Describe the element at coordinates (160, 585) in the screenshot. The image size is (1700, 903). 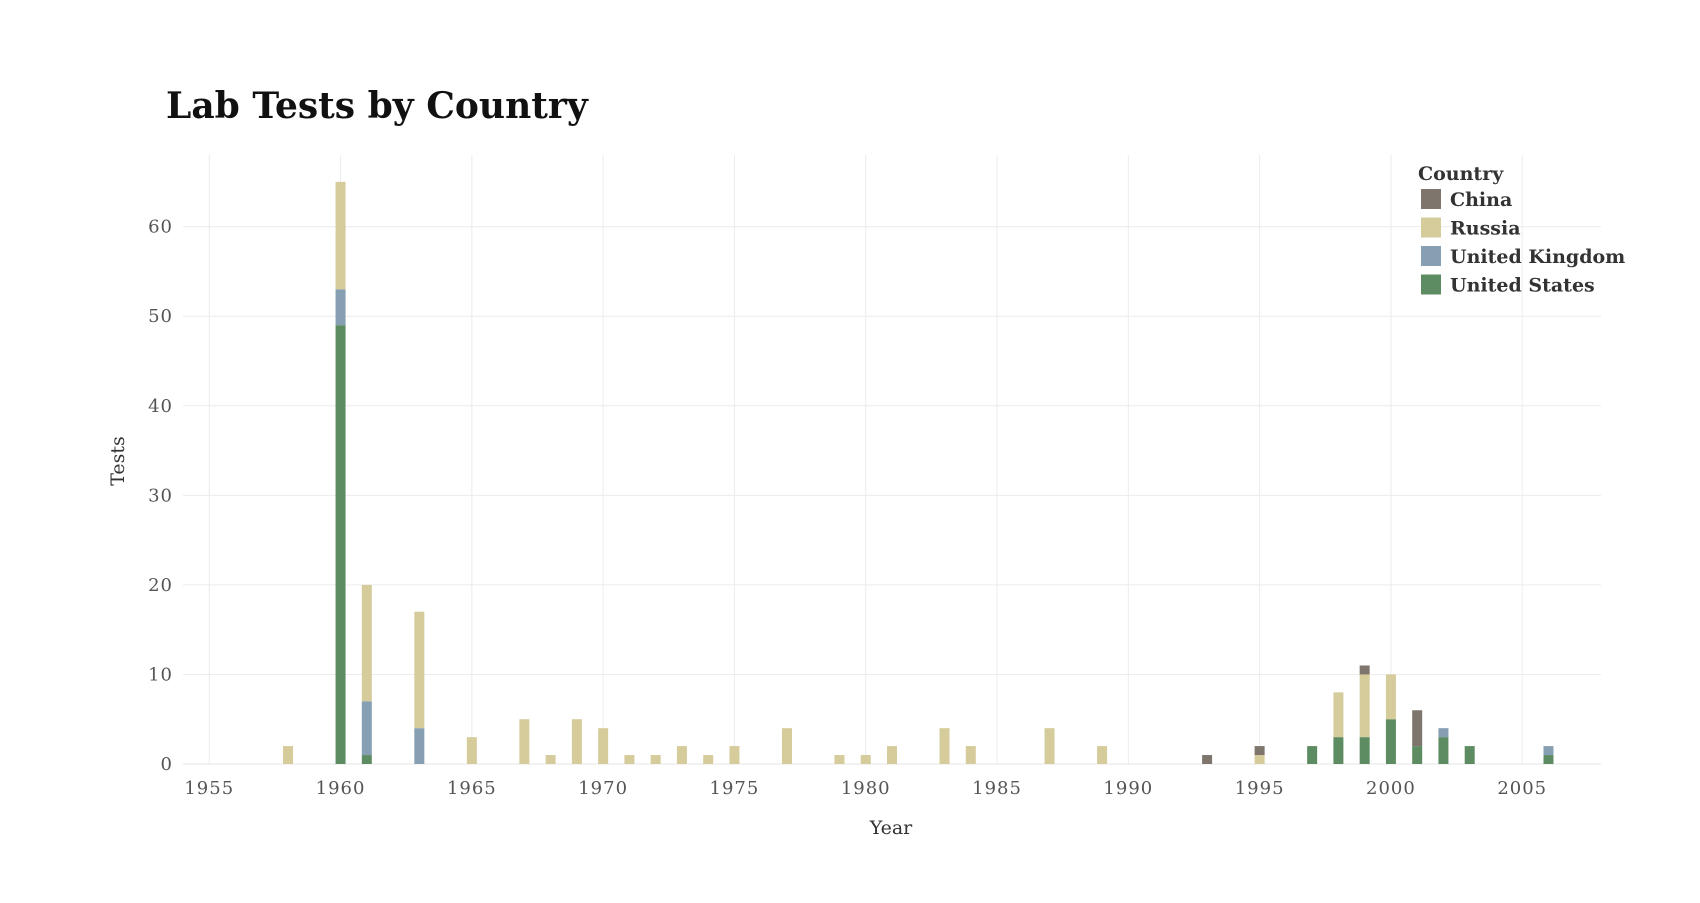
I see `y-tick-label: 20` at that location.